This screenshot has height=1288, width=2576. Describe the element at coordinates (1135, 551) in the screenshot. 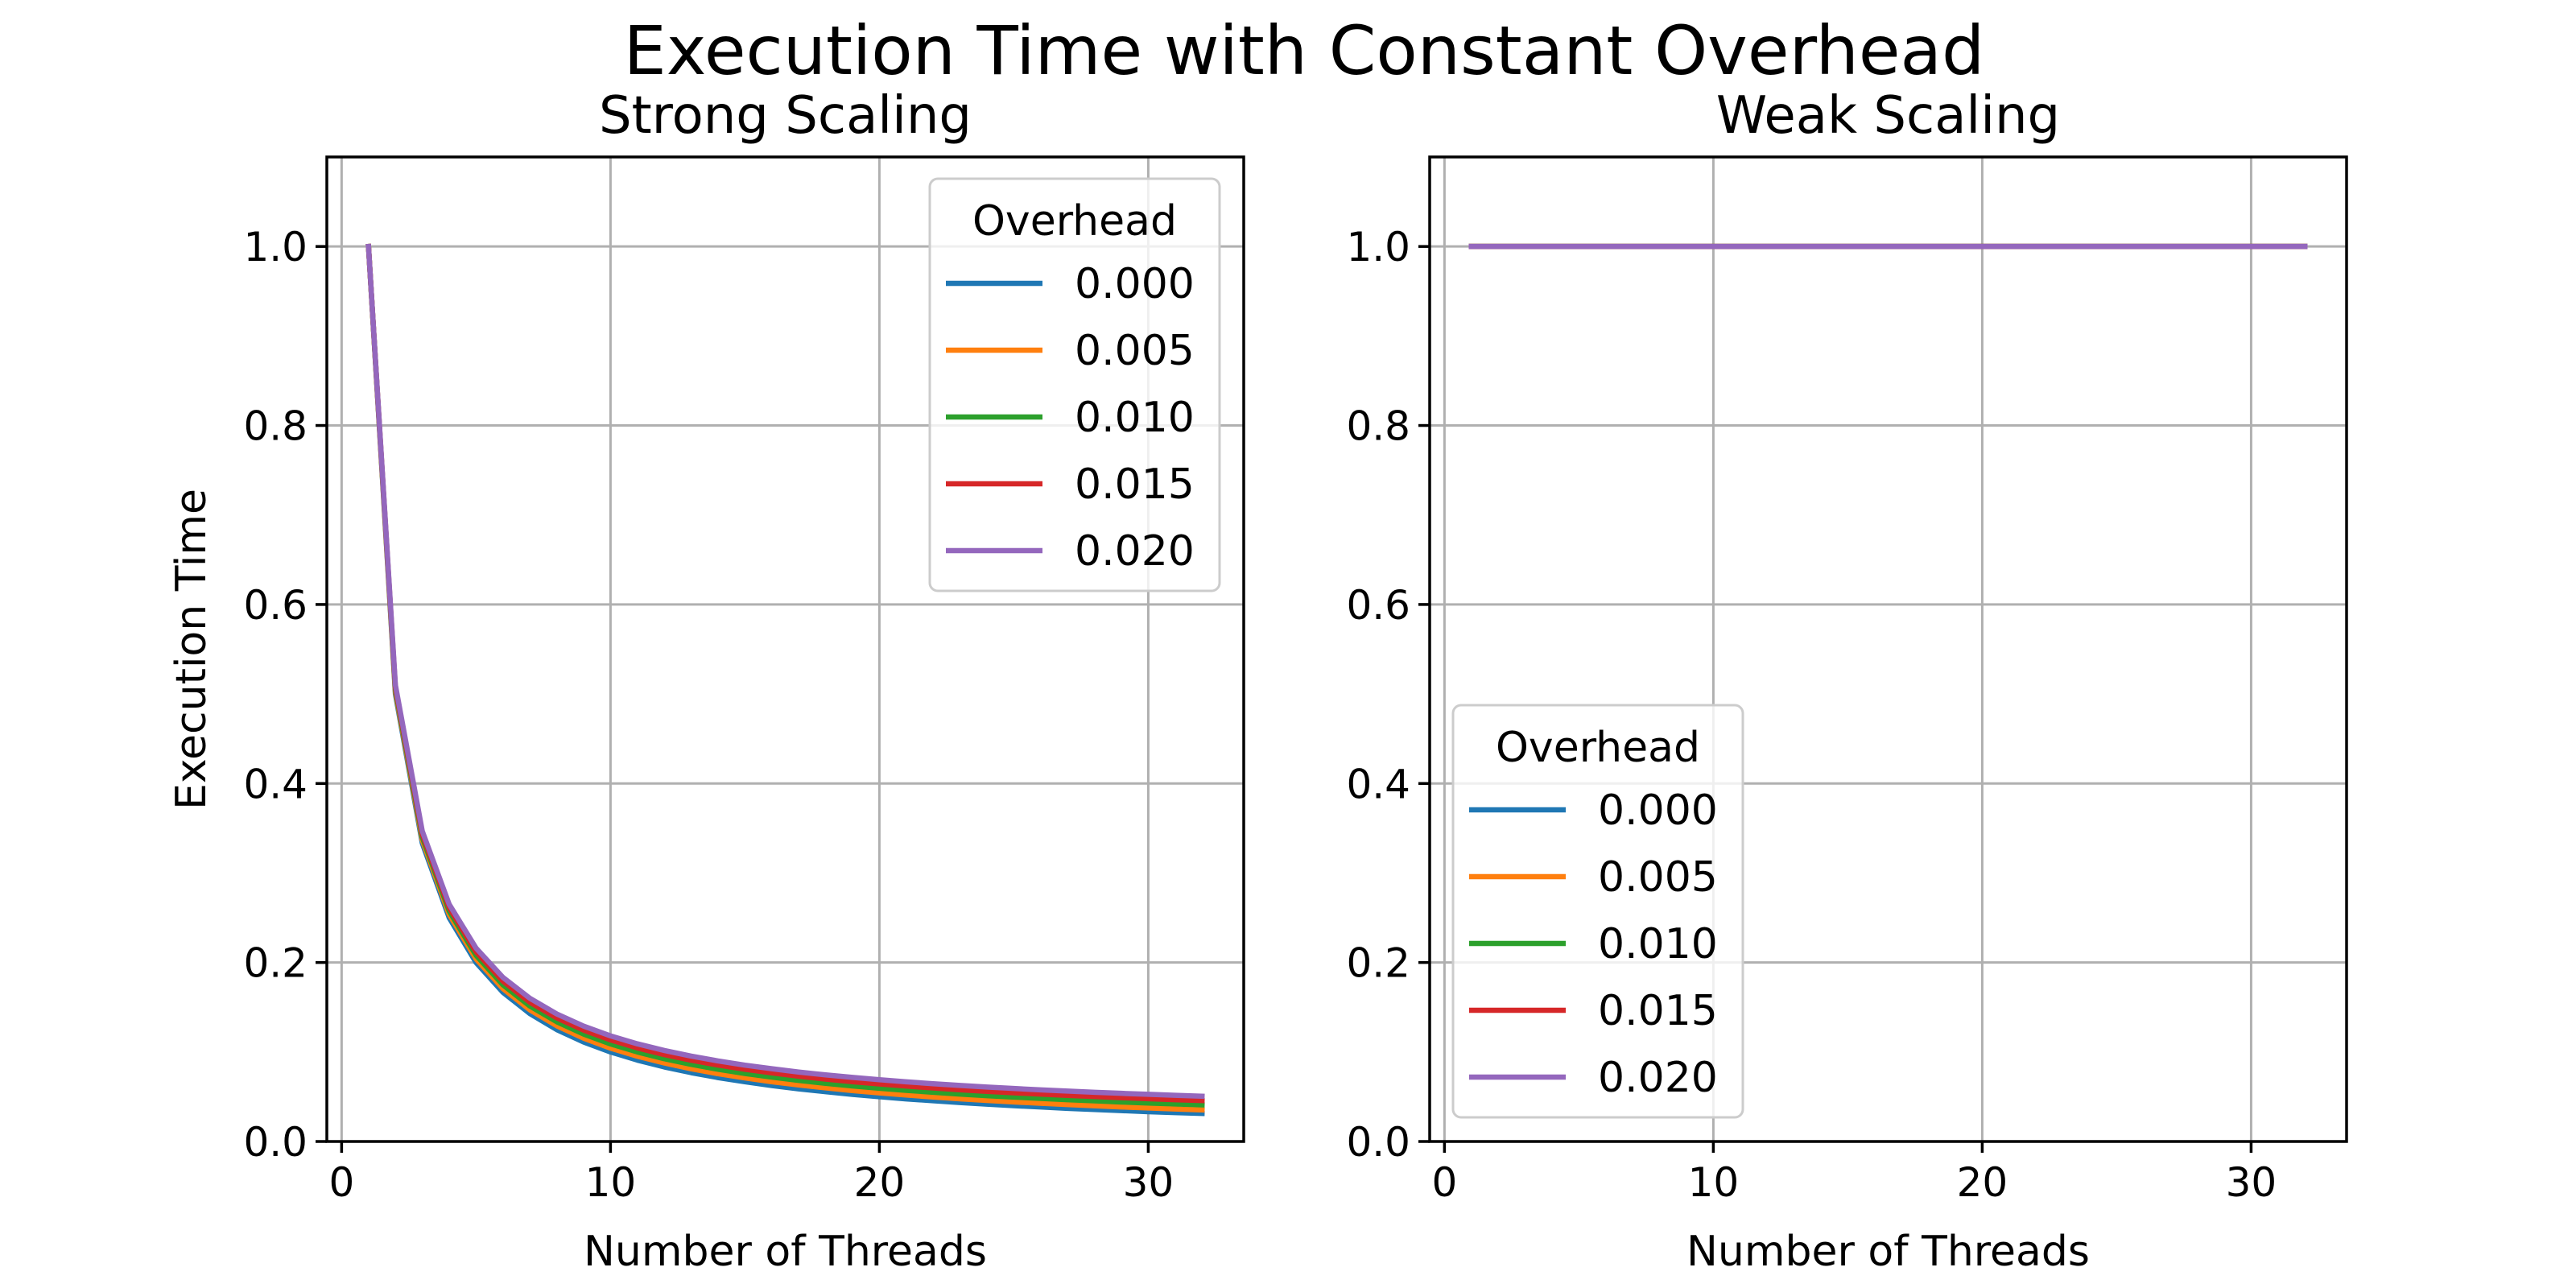

I see `strong-legend-label-0.020: 0.020` at that location.